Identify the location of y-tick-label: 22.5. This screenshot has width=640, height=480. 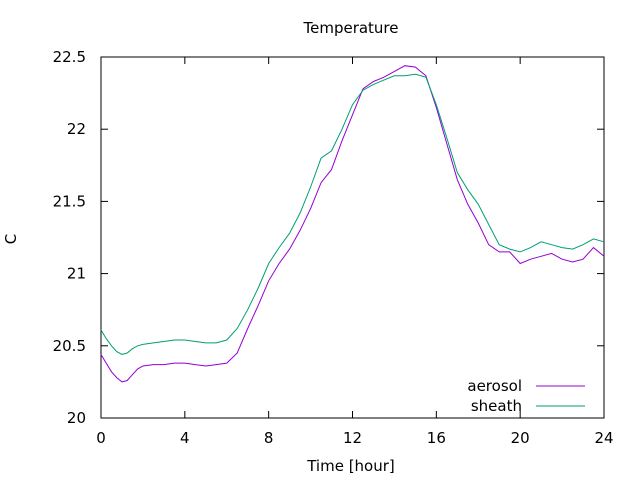
(69, 57).